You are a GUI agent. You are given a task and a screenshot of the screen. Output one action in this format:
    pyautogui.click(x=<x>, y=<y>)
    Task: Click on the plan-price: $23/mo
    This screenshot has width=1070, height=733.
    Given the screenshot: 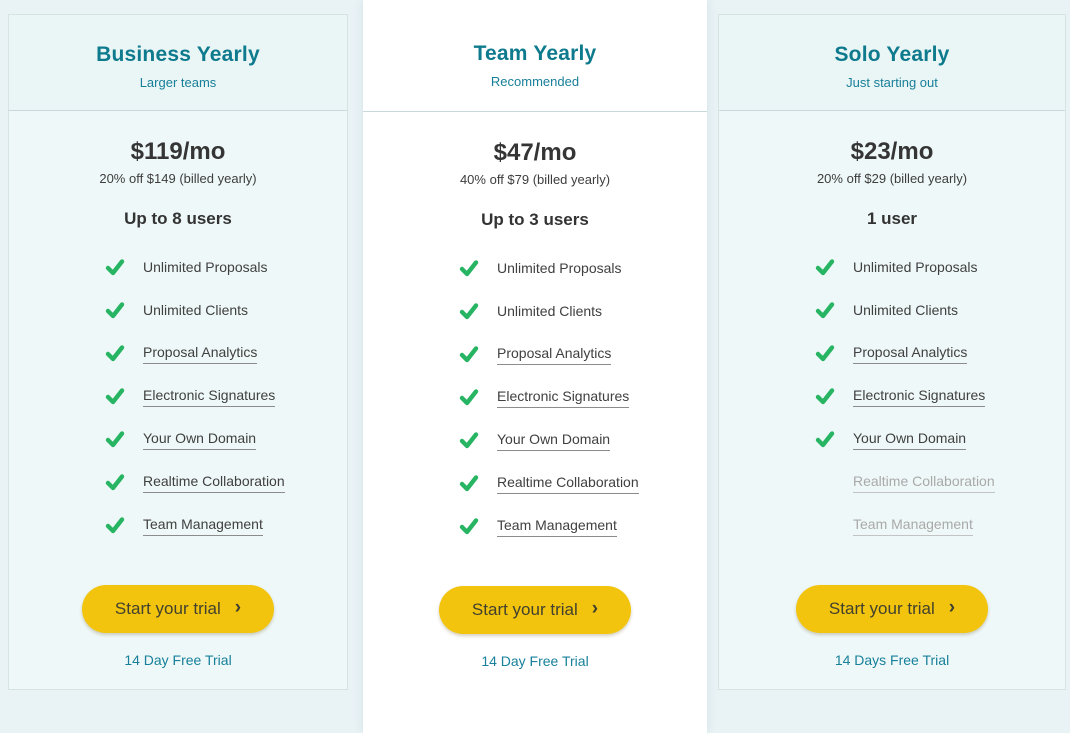 What is the action you would take?
    pyautogui.click(x=892, y=151)
    